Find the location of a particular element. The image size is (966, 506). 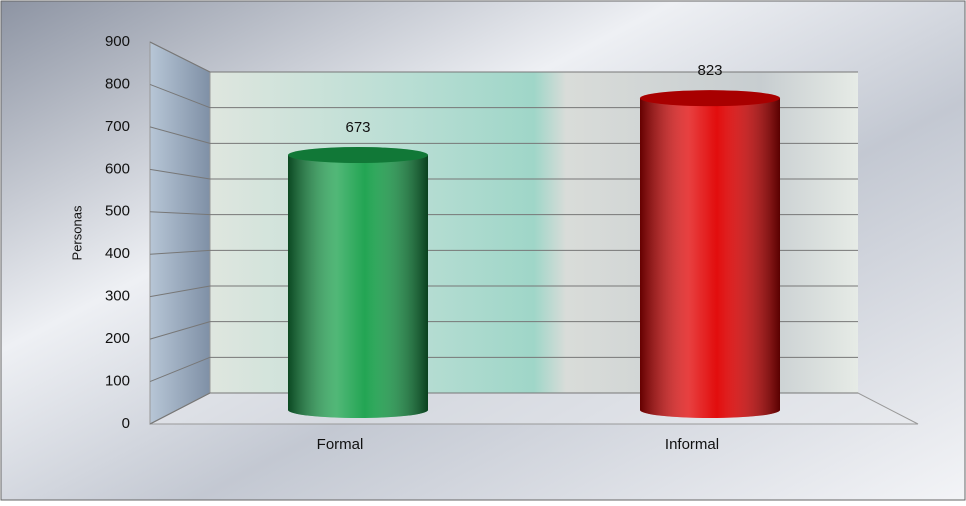

y-tick-label: 400 is located at coordinates (117, 253).